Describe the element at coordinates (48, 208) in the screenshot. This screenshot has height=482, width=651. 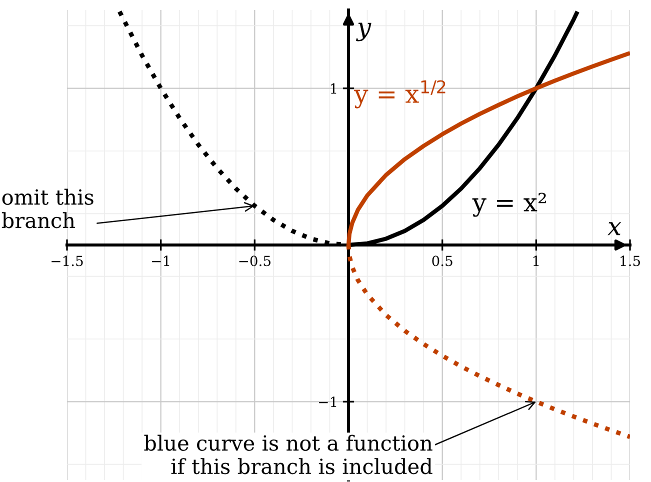
I see `annotation: omit this branch` at that location.